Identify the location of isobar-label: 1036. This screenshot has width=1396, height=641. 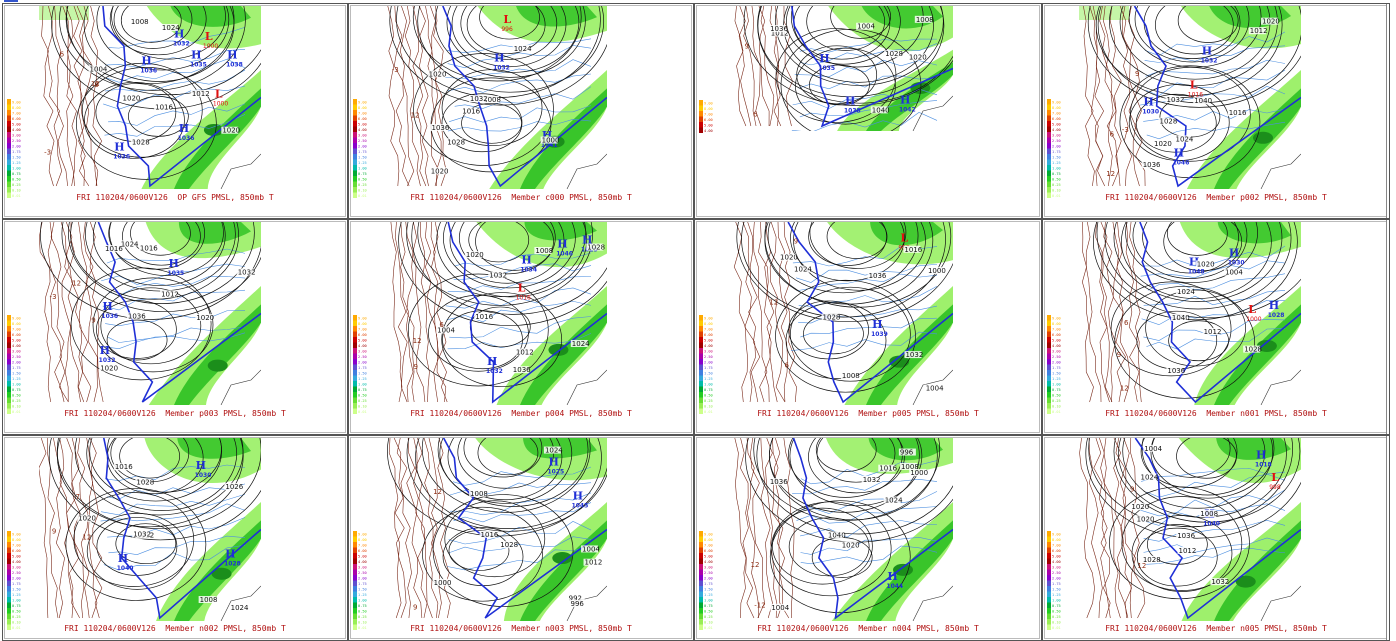
(779, 482).